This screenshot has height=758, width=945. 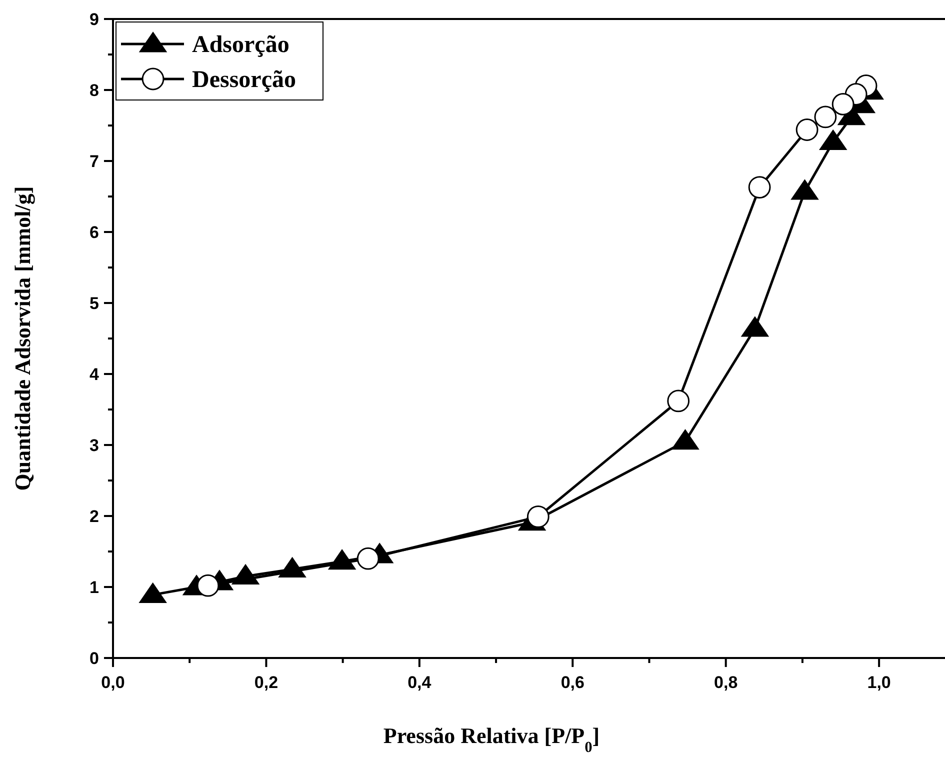 I want to click on y-tick-label: 8, so click(x=94, y=90).